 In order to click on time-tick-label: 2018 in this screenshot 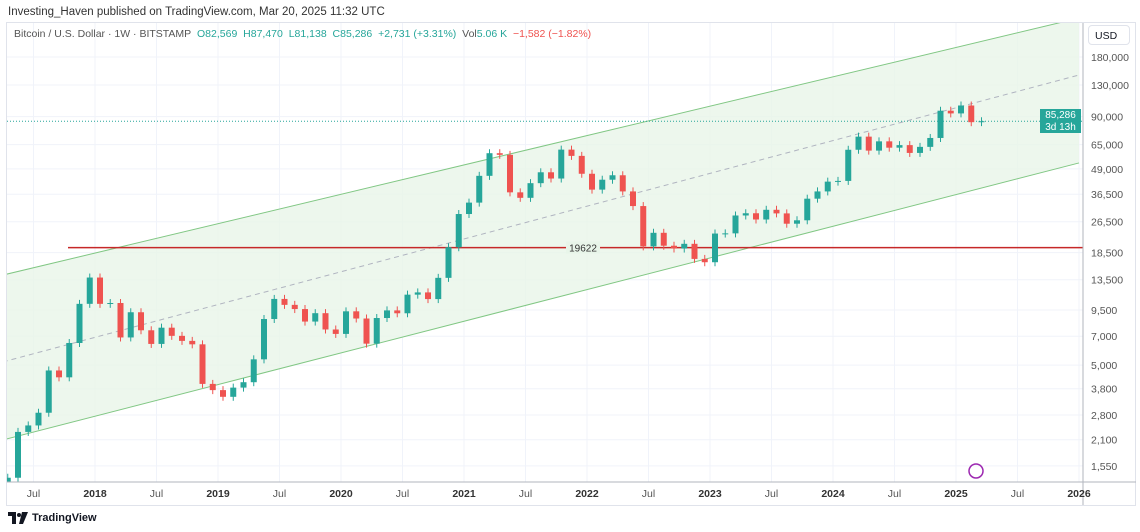, I will do `click(95, 494)`.